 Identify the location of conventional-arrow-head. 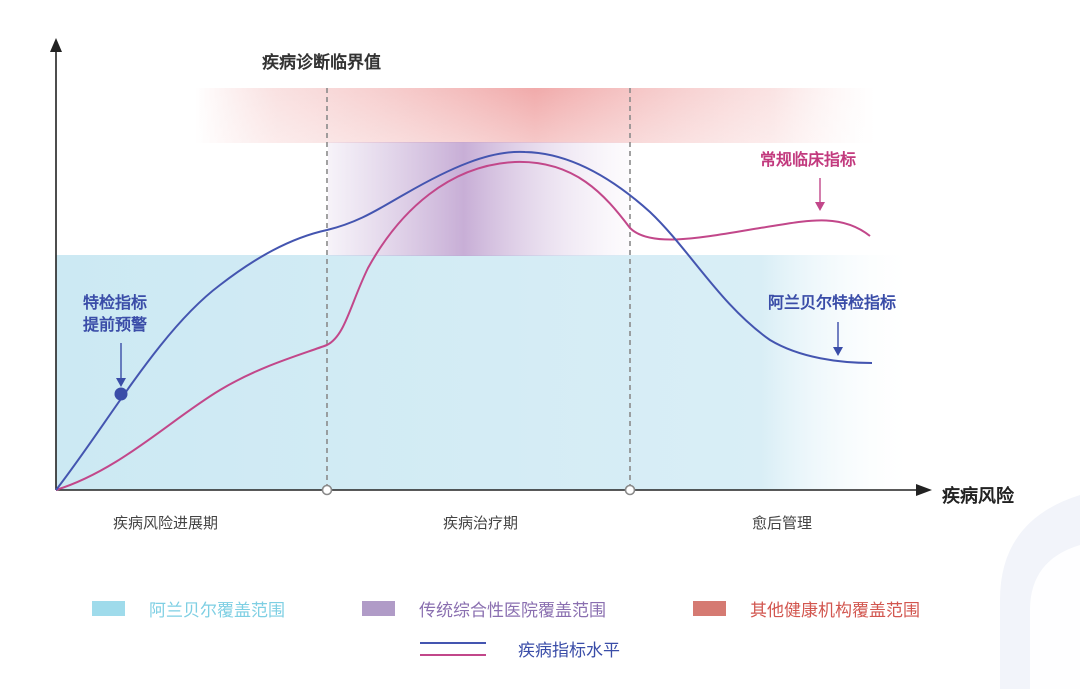
(820, 206).